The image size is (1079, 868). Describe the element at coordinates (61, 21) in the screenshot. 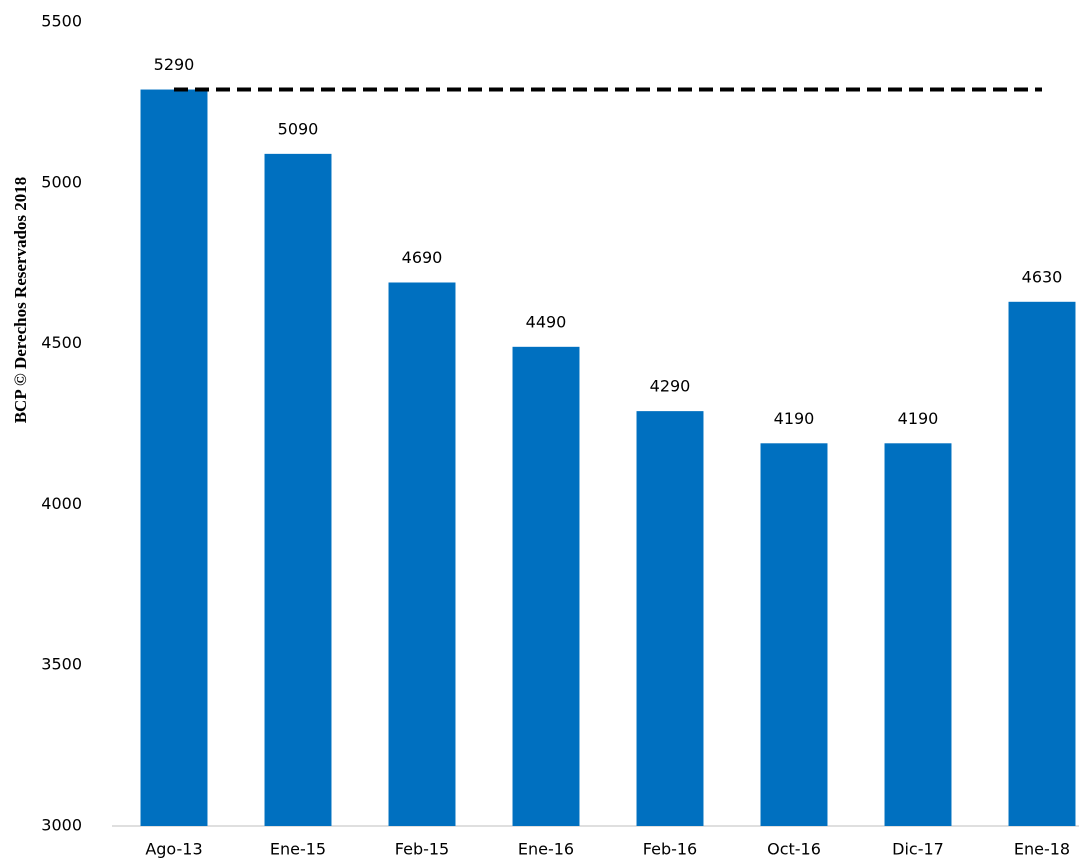

I see `y-tick-label: 5500` at that location.